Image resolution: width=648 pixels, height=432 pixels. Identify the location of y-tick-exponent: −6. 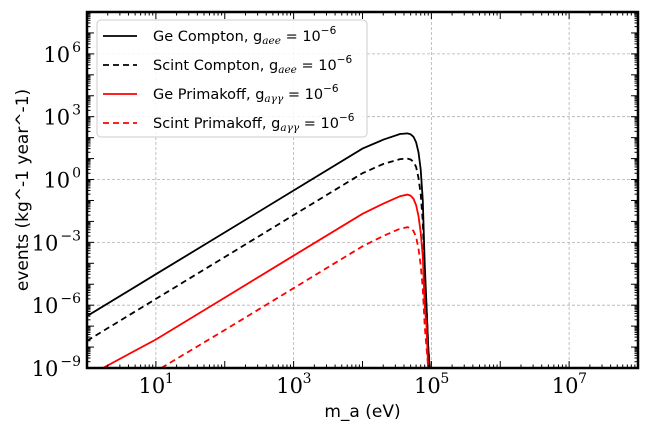
(70, 299).